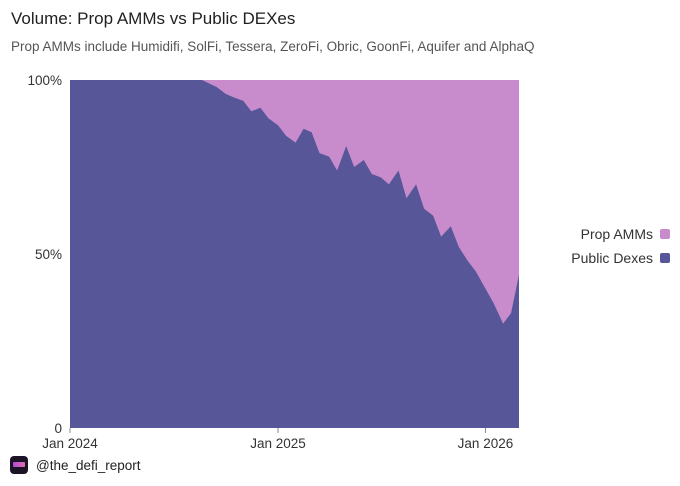  Describe the element at coordinates (48, 254) in the screenshot. I see `y-tick-label: 50%` at that location.